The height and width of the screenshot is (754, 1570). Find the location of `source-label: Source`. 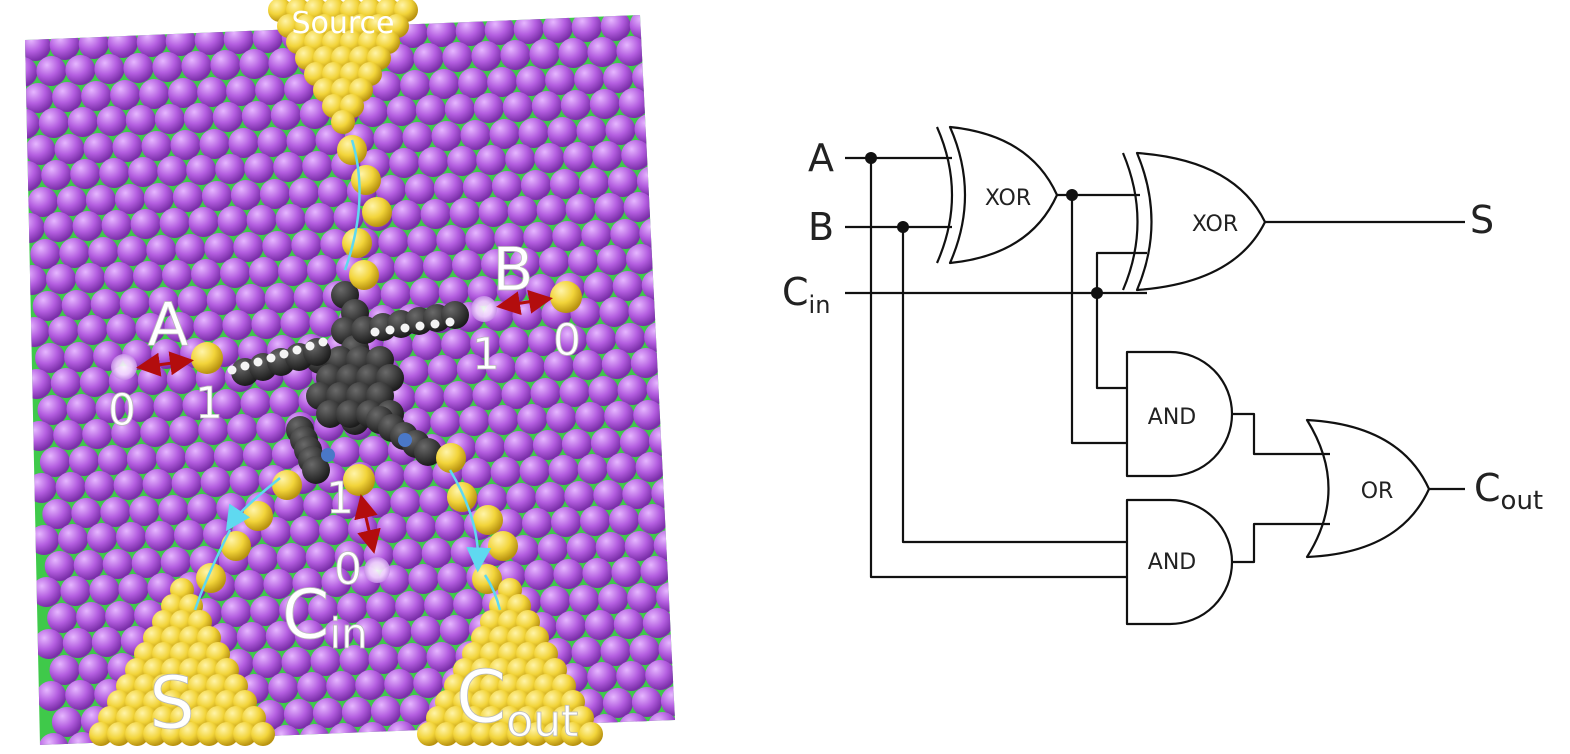

source-label: Source is located at coordinates (342, 23).